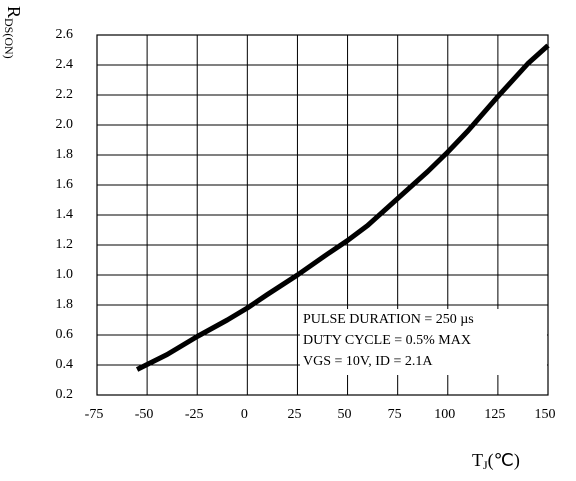  What do you see at coordinates (194, 414) in the screenshot?
I see `x-tick-label: -25` at bounding box center [194, 414].